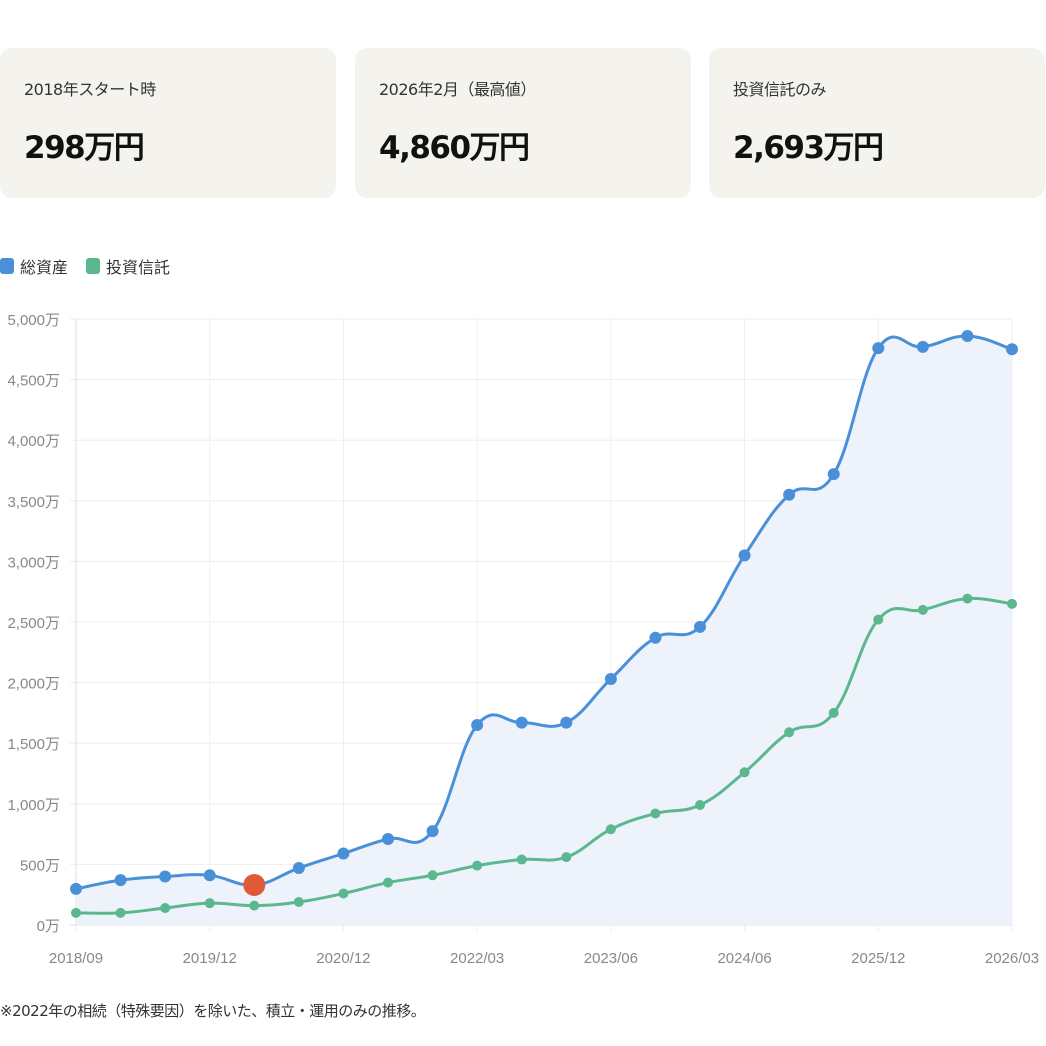  Describe the element at coordinates (213, 1011) in the screenshot. I see `footnote: ※2022年の相続（特殊要因）を除いた、積立・運用のみの推移。` at that location.